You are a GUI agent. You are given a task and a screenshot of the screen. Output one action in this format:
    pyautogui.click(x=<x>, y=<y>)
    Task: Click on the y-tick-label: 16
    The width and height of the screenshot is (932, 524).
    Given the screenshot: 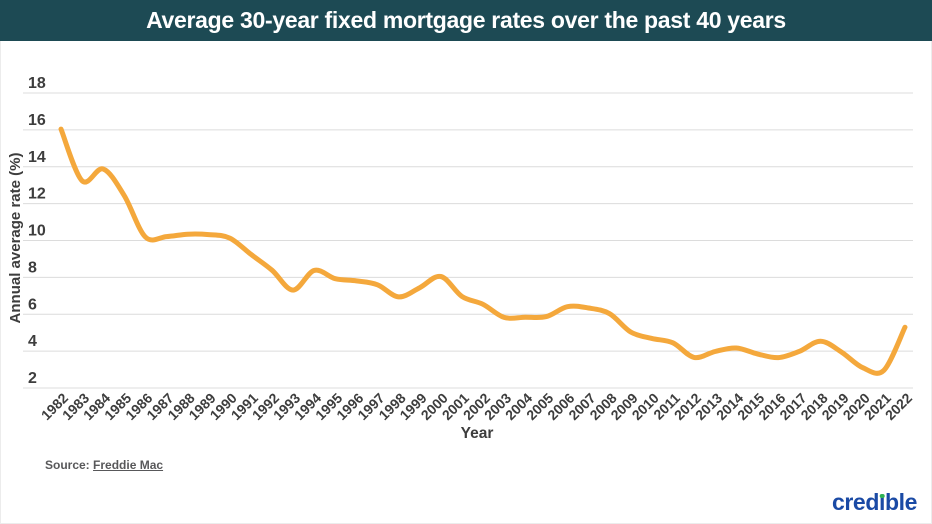 What is the action you would take?
    pyautogui.click(x=37, y=120)
    